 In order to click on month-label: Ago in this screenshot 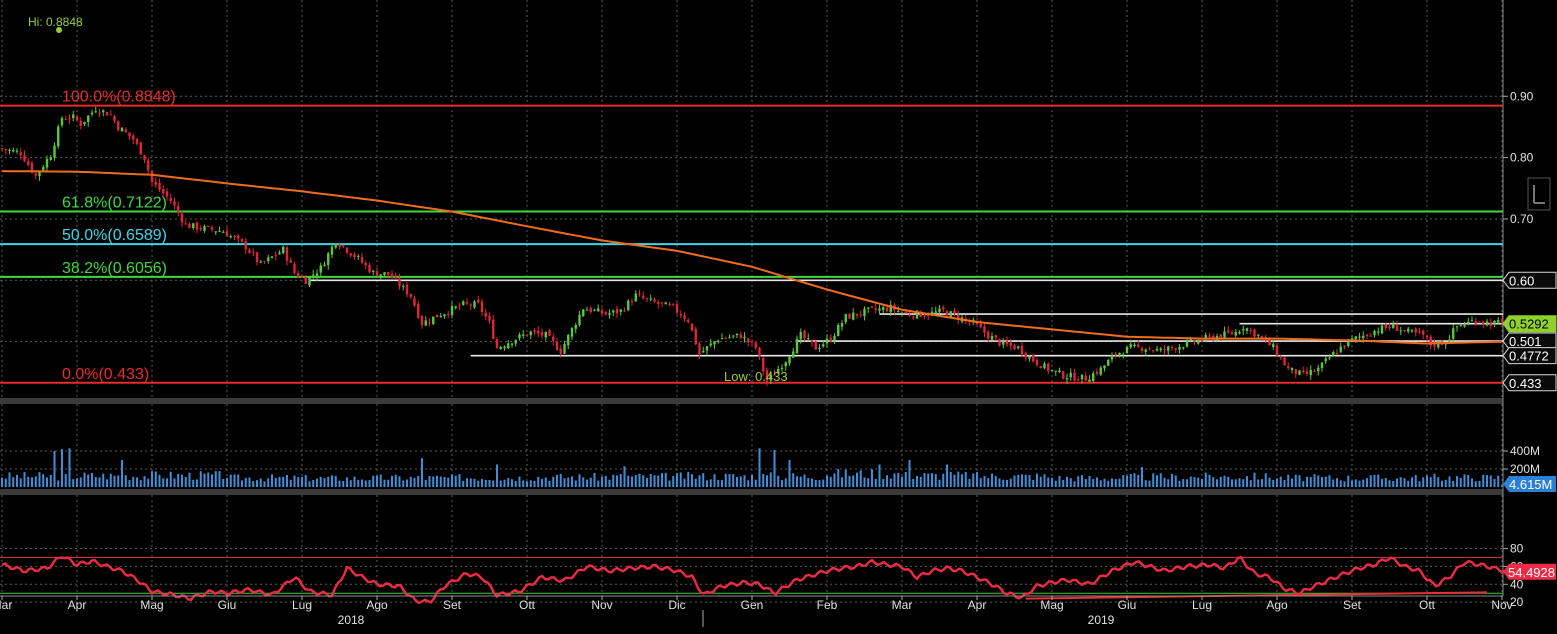, I will do `click(1277, 605)`.